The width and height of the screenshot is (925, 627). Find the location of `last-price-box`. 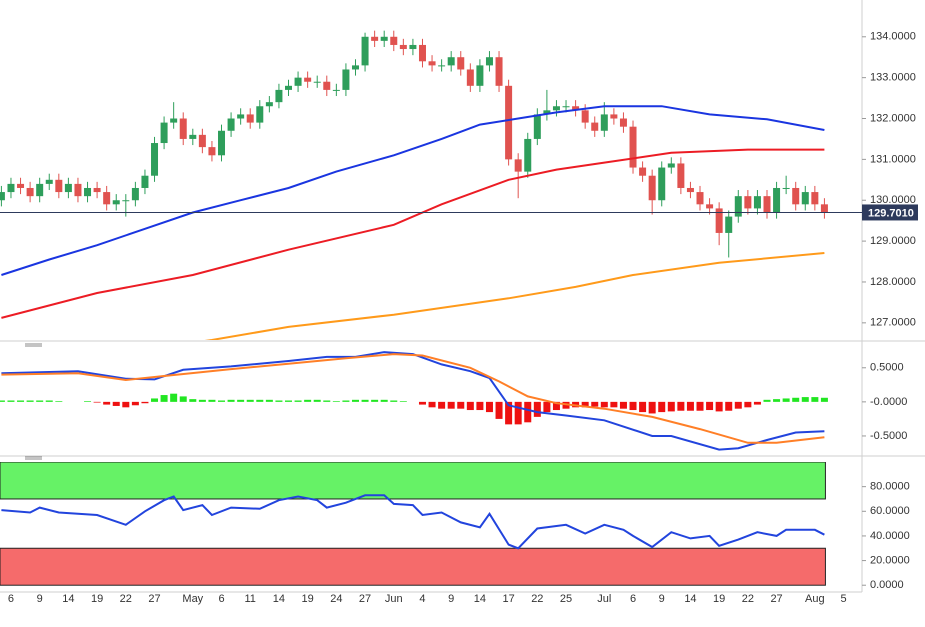

last-price-box is located at coordinates (890, 212).